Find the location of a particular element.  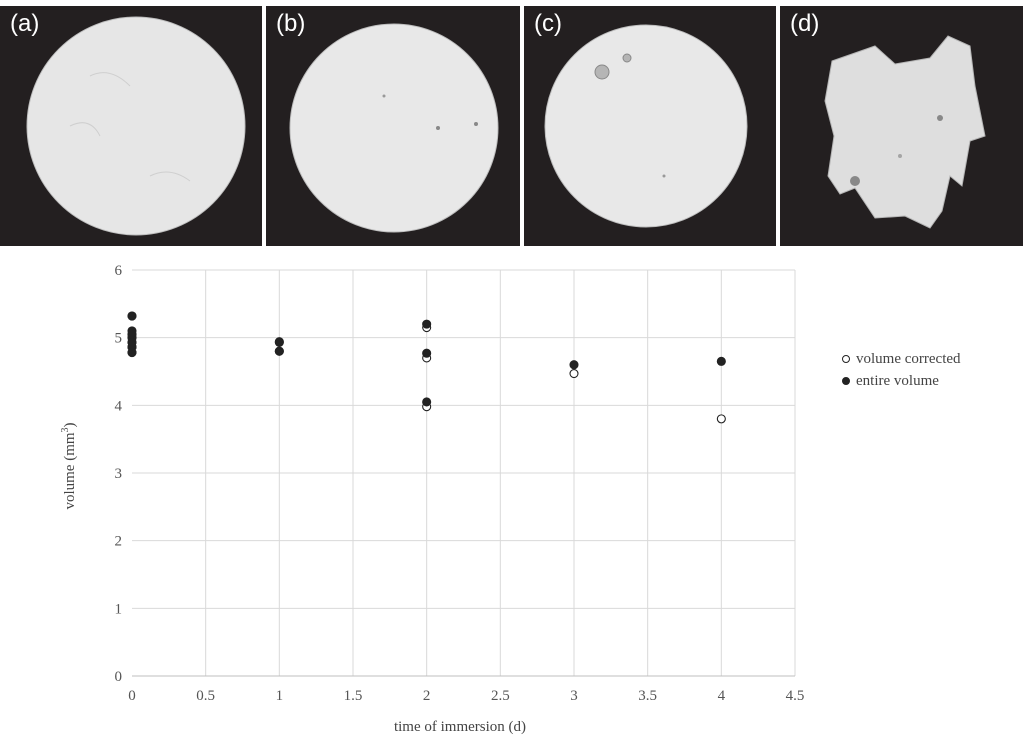

legend-item-entire-volume: entire volume is located at coordinates (901, 381).